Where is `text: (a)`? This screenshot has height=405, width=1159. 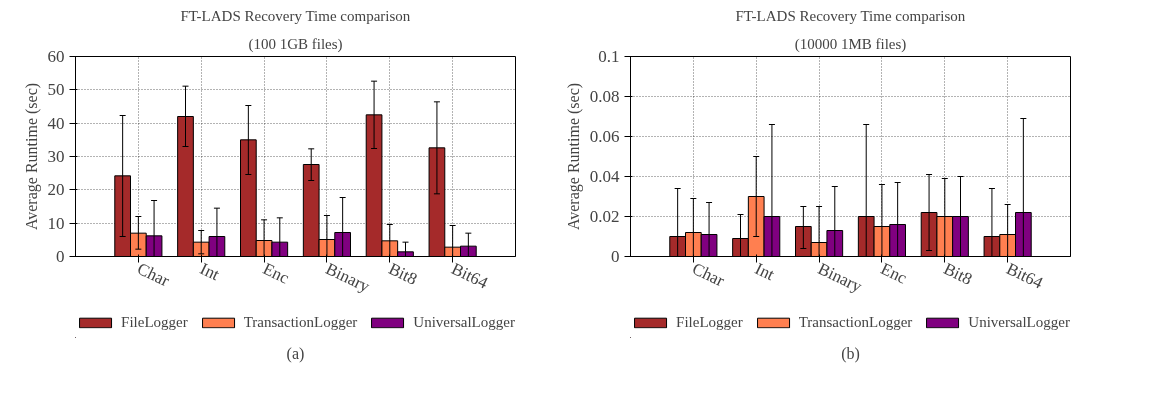
text: (a) is located at coordinates (295, 353).